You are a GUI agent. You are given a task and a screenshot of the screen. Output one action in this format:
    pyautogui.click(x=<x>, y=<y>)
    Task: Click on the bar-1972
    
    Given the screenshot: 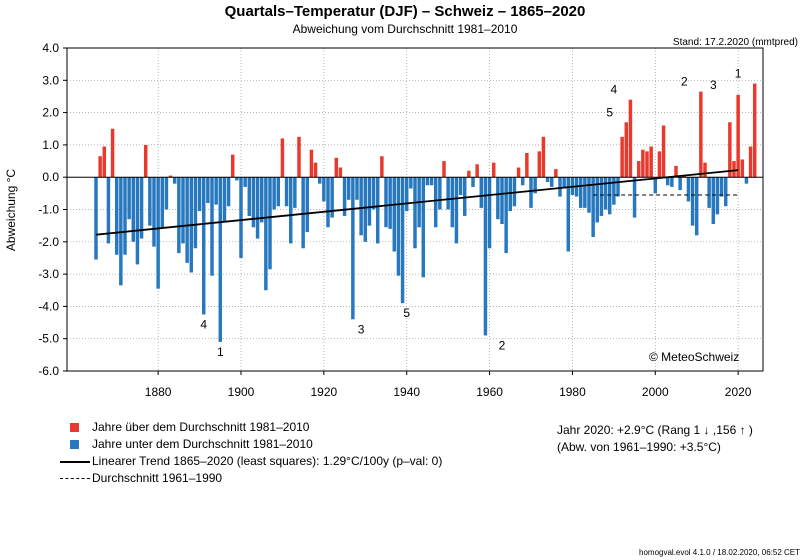 What is the action you would take?
    pyautogui.click(x=539, y=164)
    